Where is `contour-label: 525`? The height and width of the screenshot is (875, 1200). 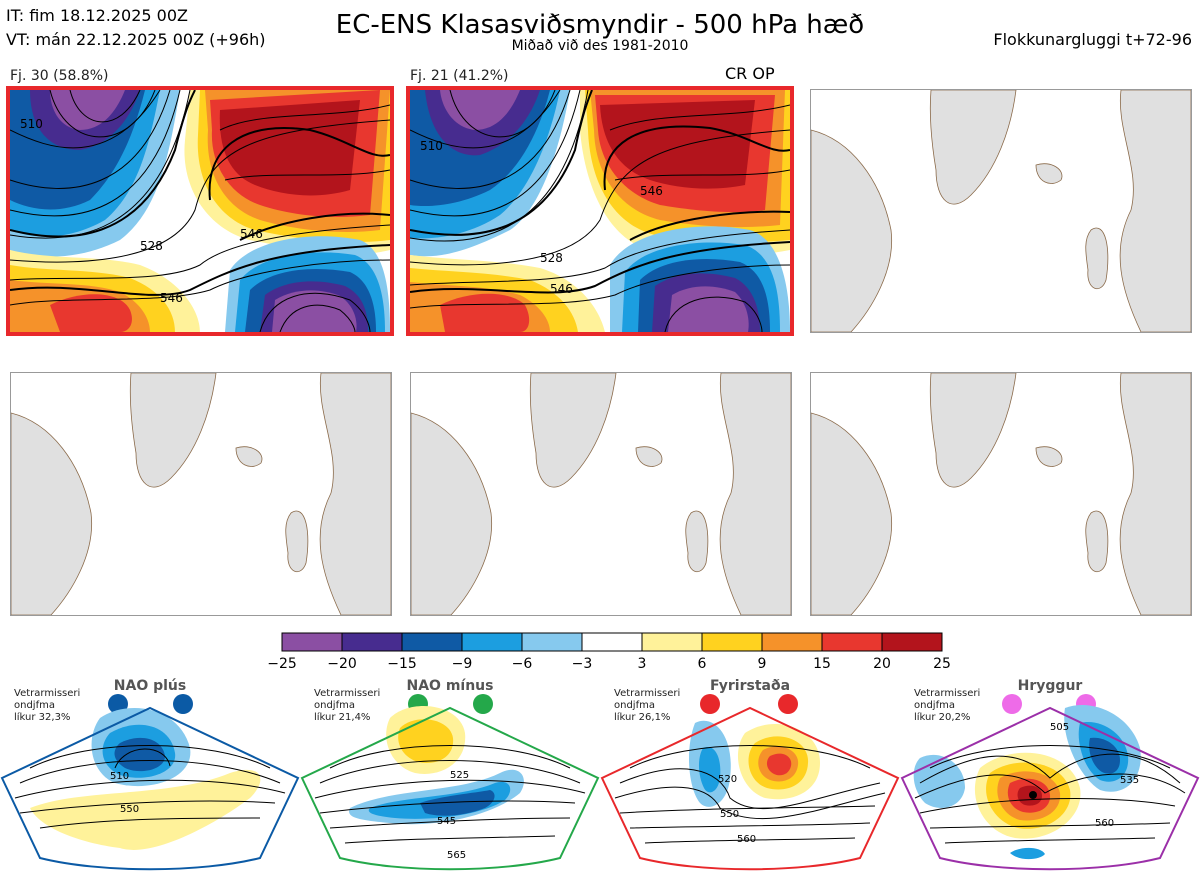 contour-label: 525 is located at coordinates (459, 775).